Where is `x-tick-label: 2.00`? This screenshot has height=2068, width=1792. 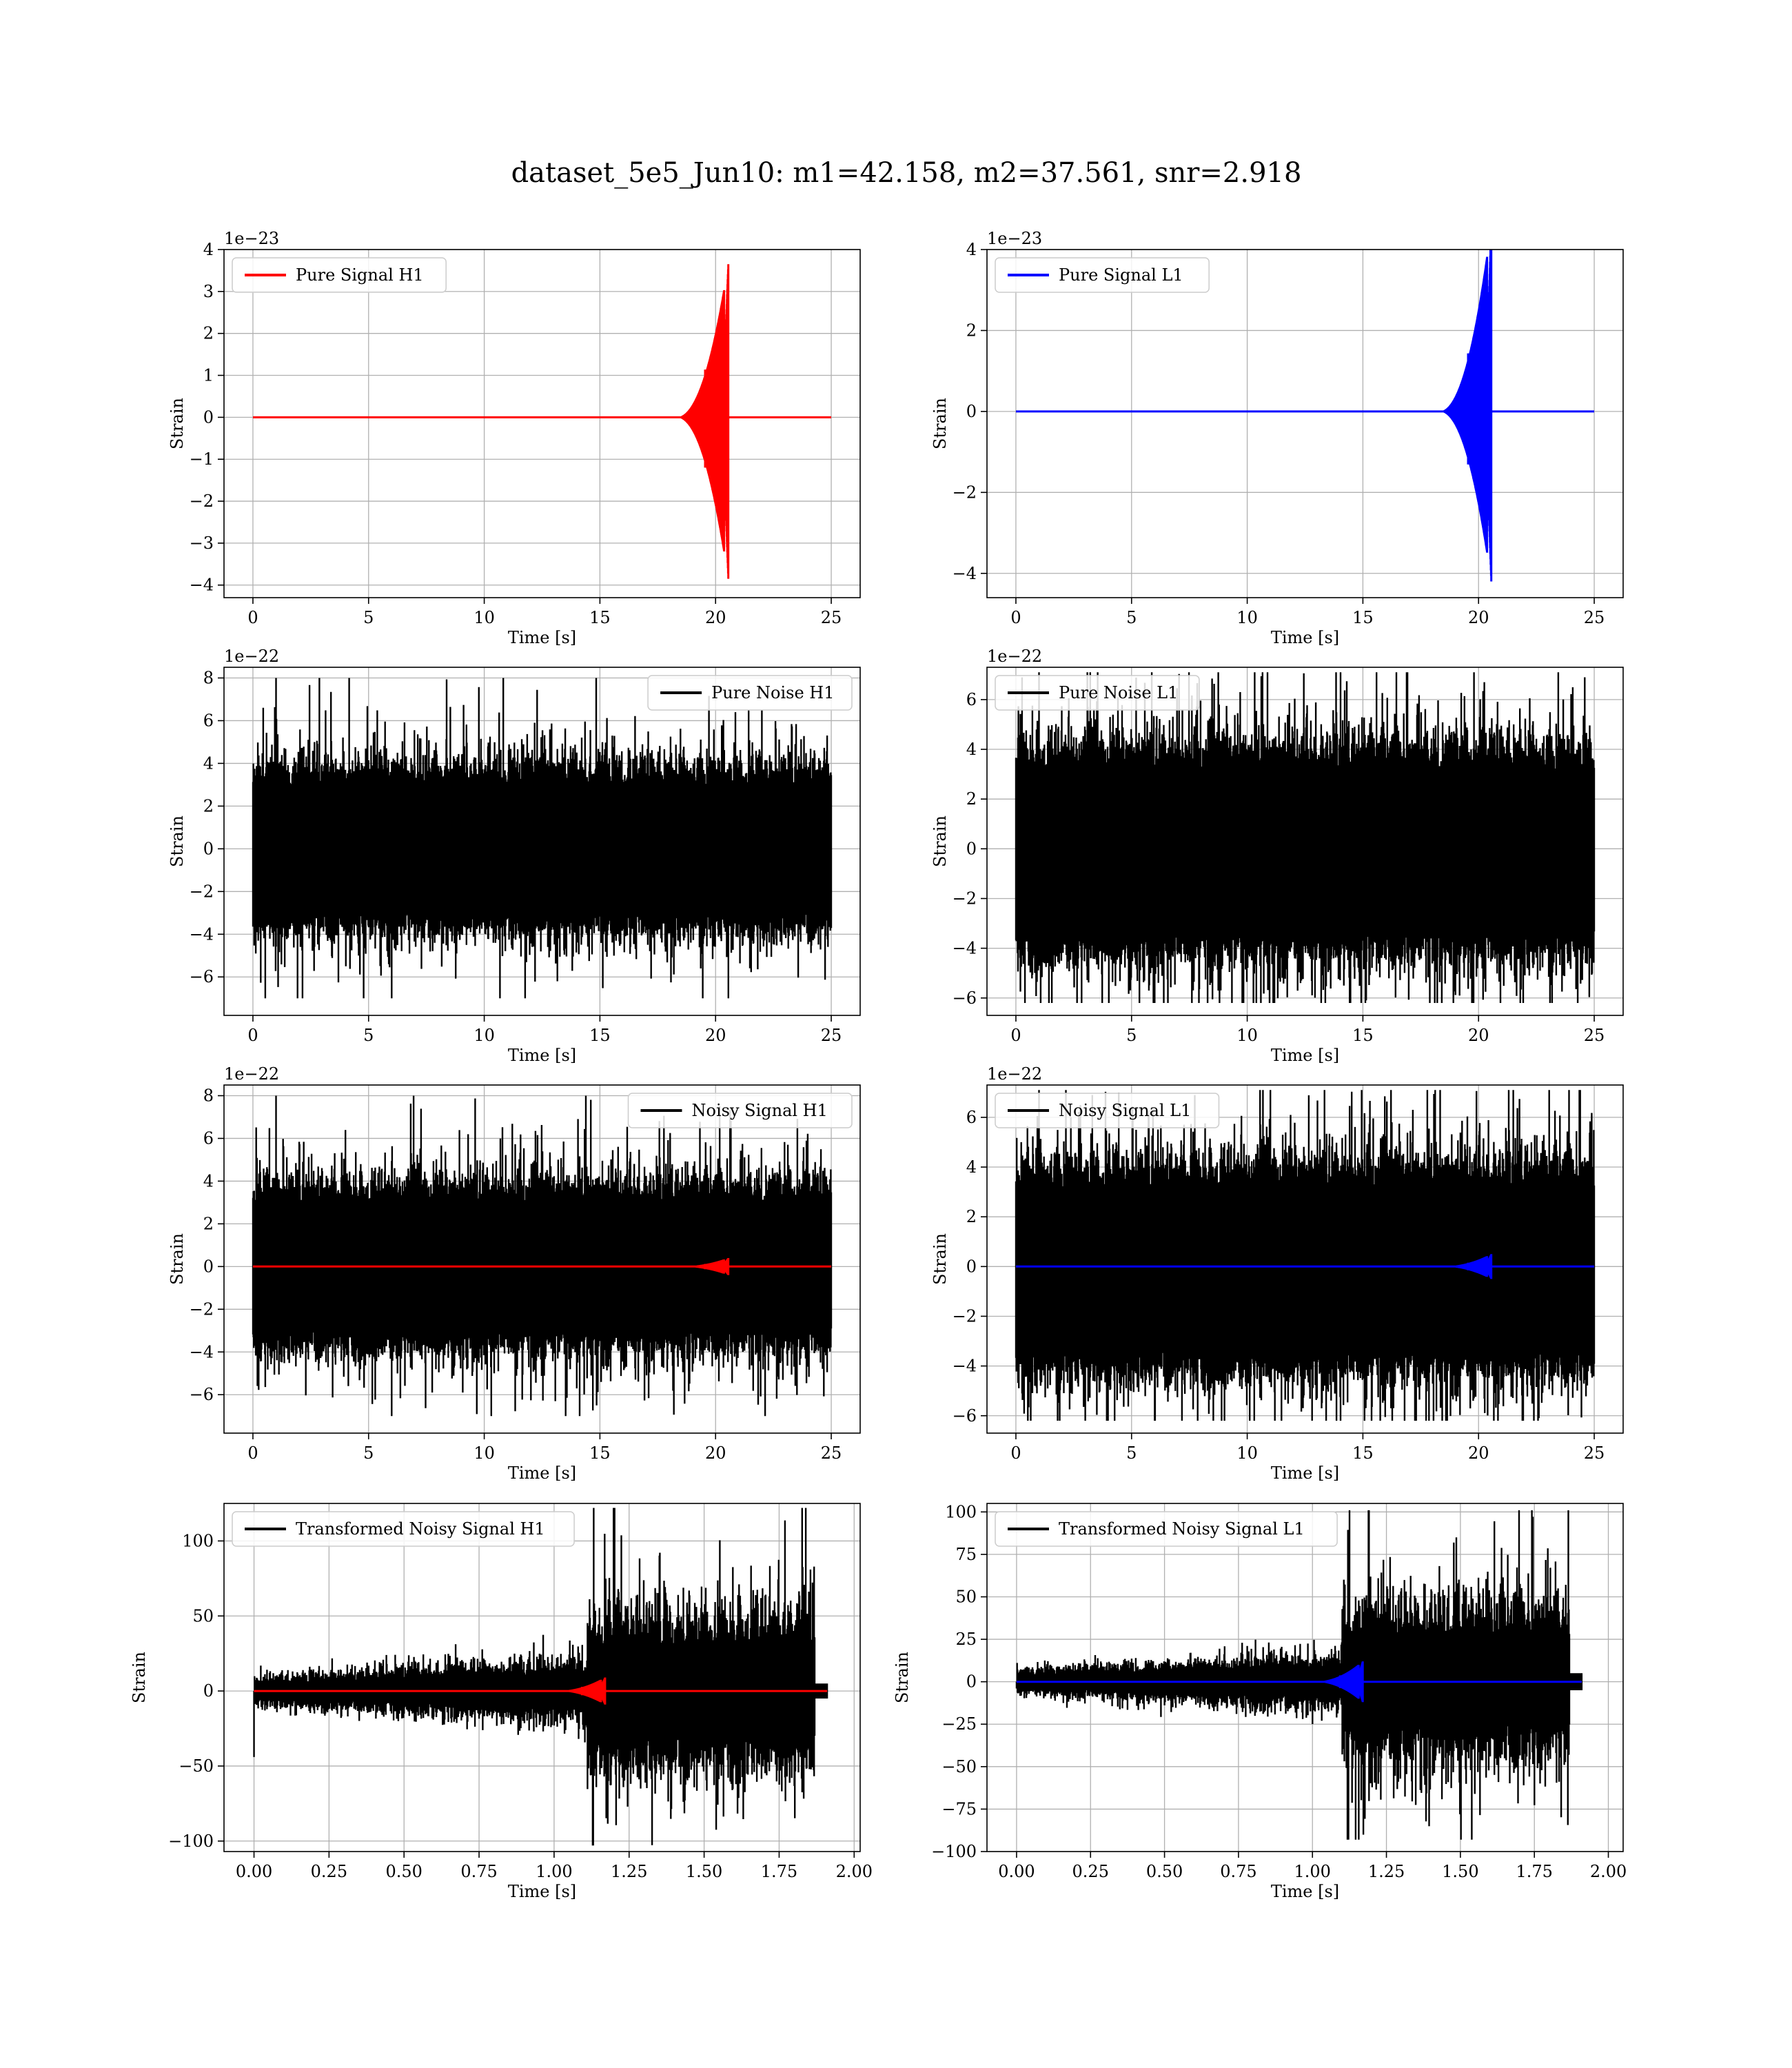 x-tick-label: 2.00 is located at coordinates (854, 1871).